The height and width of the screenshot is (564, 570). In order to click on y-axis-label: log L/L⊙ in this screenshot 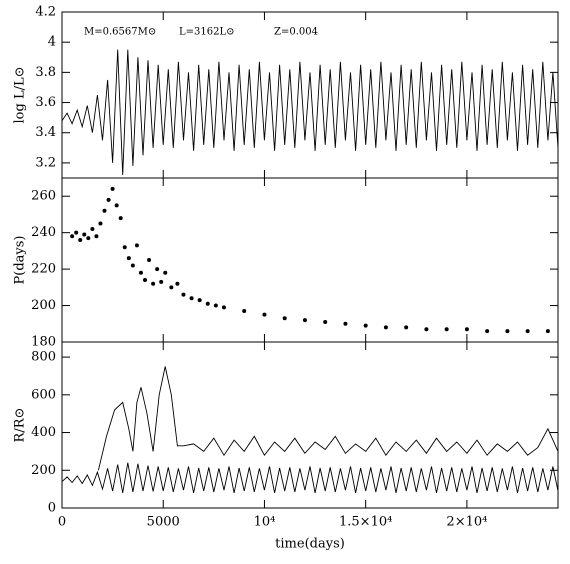, I will do `click(20, 95)`.